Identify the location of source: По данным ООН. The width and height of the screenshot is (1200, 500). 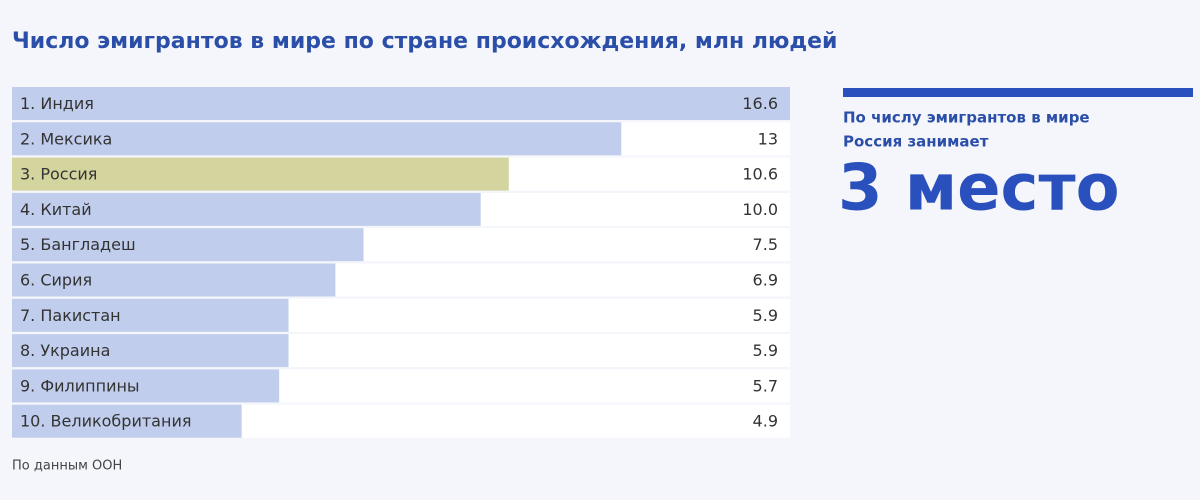
(67, 466).